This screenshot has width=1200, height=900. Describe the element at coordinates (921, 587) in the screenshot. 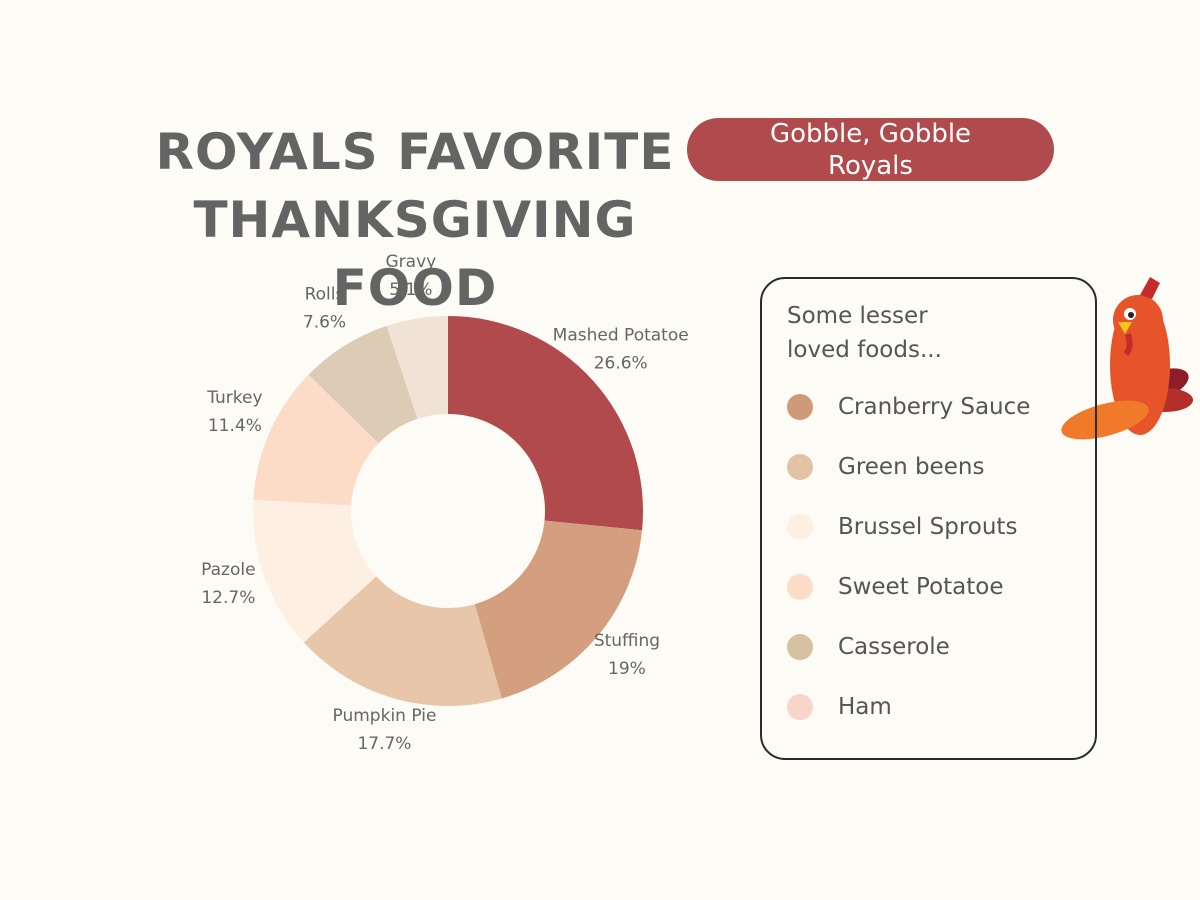

I see `side-item-label: Sweet Potatoe` at that location.